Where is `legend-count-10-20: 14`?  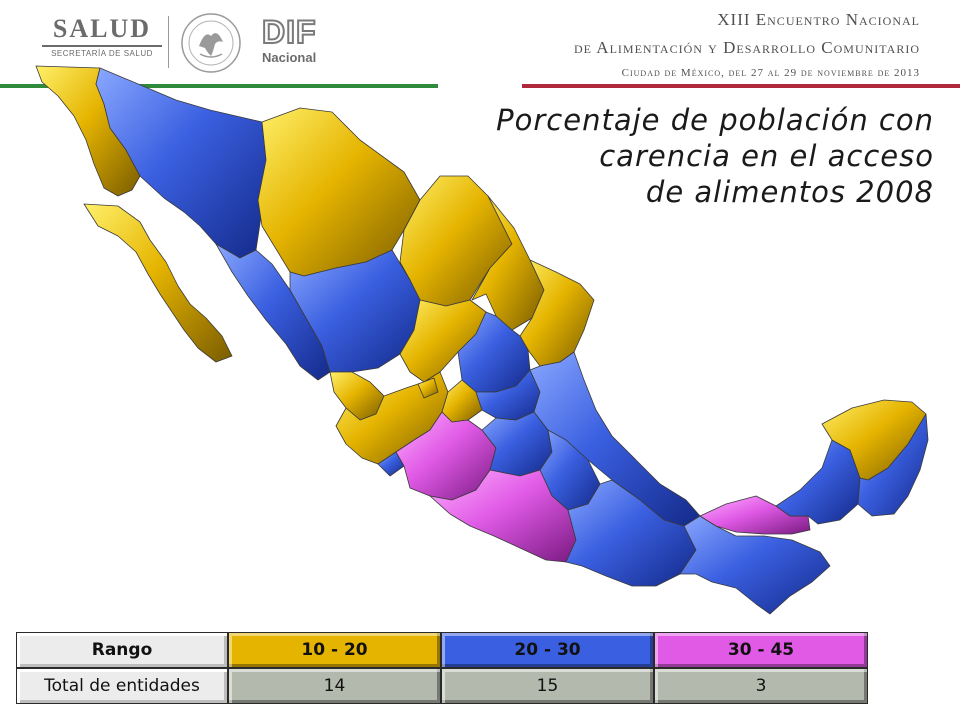 legend-count-10-20: 14 is located at coordinates (334, 686).